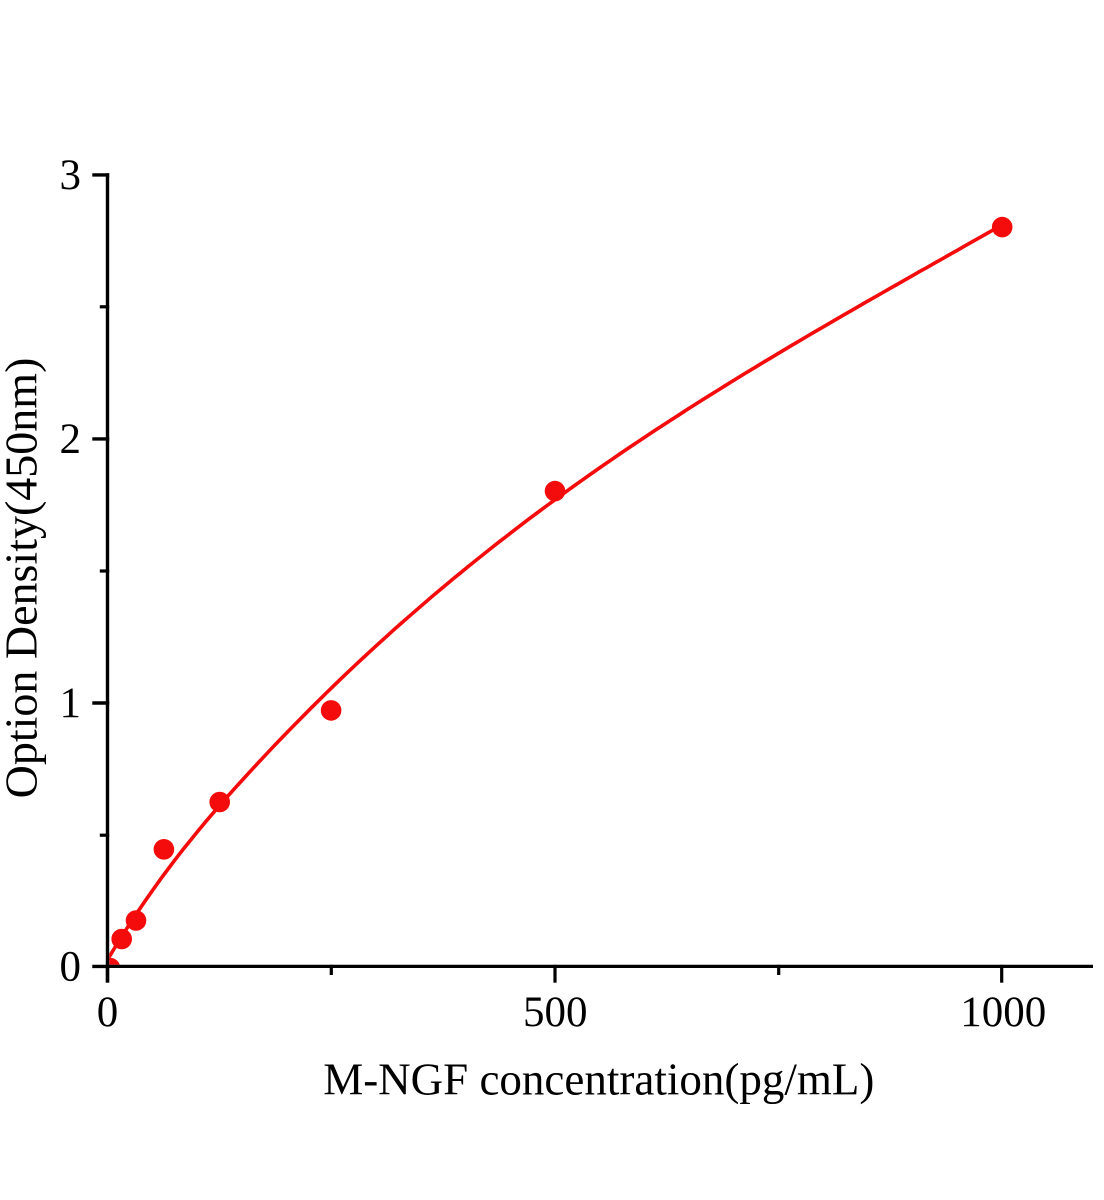 The image size is (1104, 1200). What do you see at coordinates (1003, 1012) in the screenshot?
I see `svg-text: 1000` at bounding box center [1003, 1012].